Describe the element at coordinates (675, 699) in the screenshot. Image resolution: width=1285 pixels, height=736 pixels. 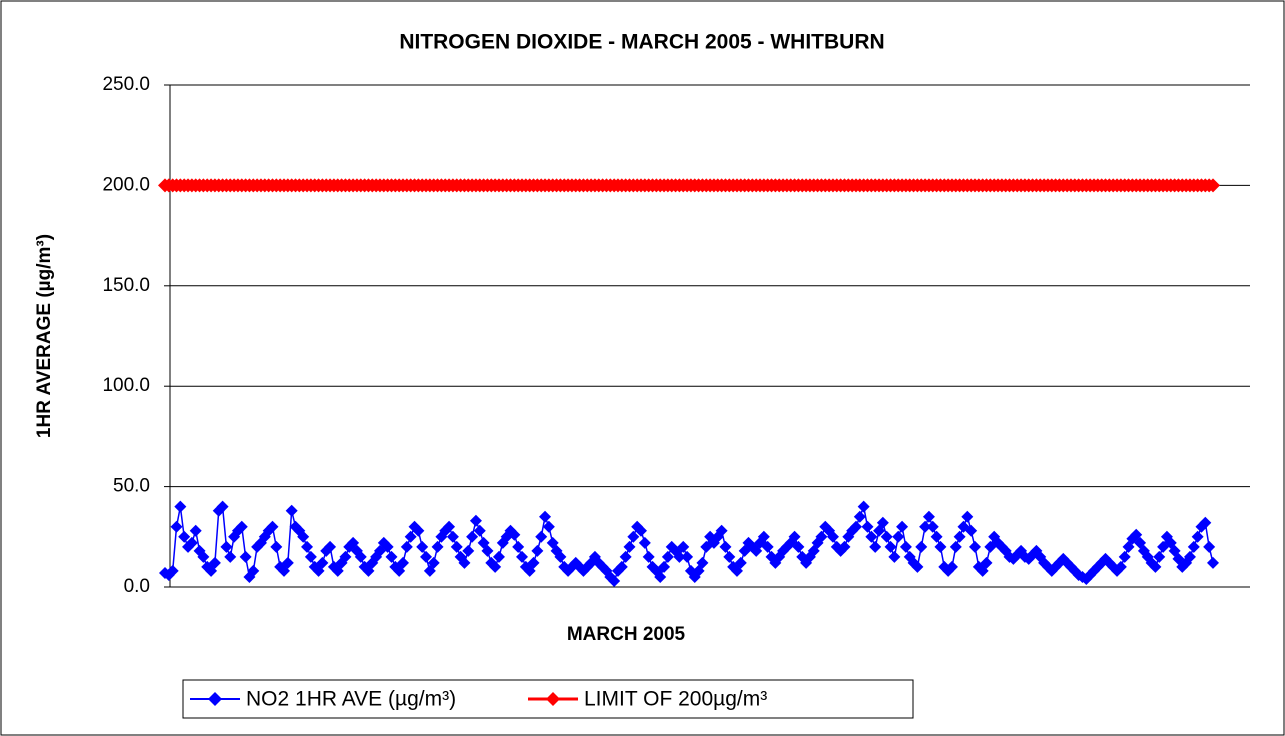
I see `legend-label: LIMIT OF 200µg/m³` at that location.